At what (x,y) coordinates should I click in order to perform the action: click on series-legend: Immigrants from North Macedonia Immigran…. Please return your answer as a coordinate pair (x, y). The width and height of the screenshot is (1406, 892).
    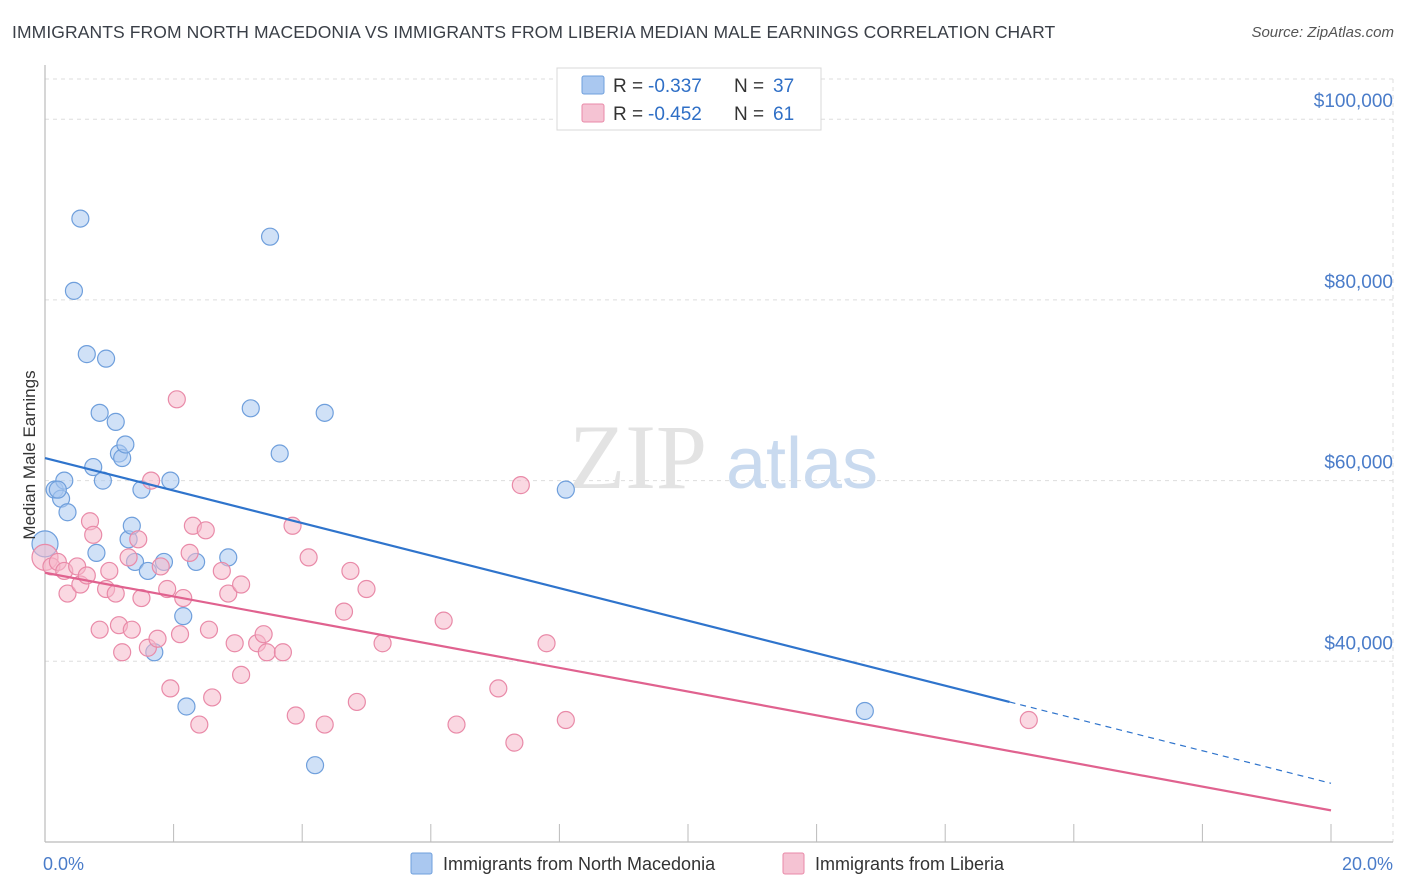
    Looking at the image, I should click on (707, 863).